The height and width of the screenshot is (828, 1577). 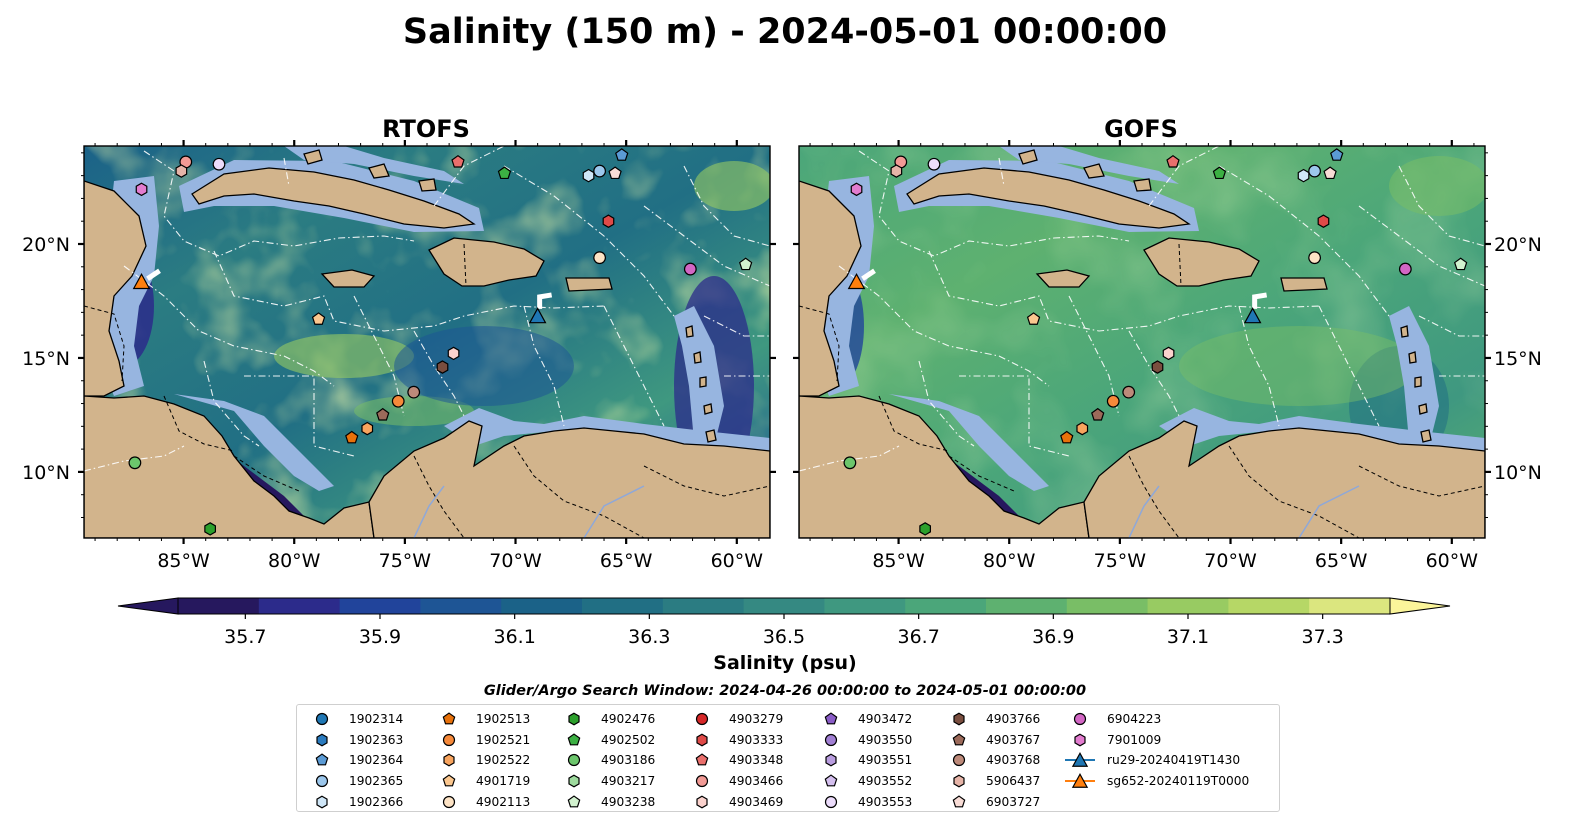 I want to click on panel-title-gofs: GOFS, so click(x=1141, y=129).